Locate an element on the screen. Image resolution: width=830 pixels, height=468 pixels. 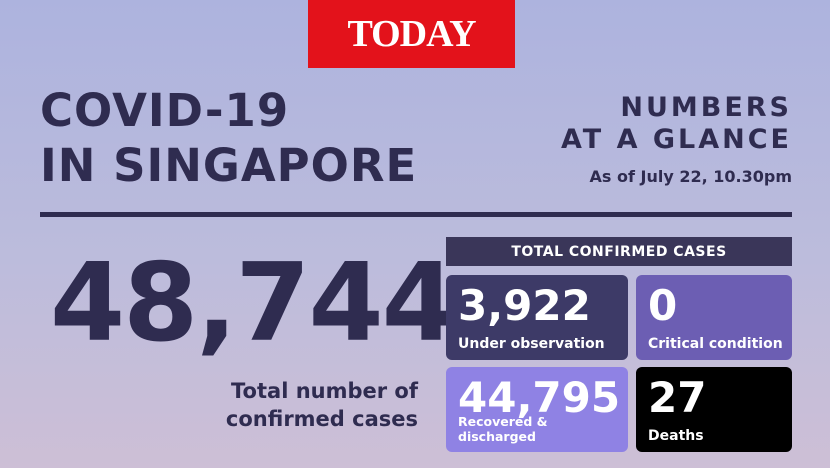
panel-header: TOTAL CONFIRMED CASES is located at coordinates (619, 251).